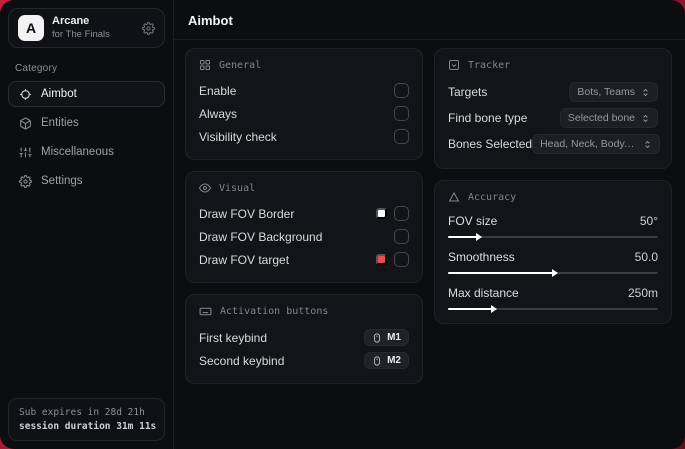 This screenshot has height=449, width=685. I want to click on sidebar-item-label: Settings, so click(62, 181).